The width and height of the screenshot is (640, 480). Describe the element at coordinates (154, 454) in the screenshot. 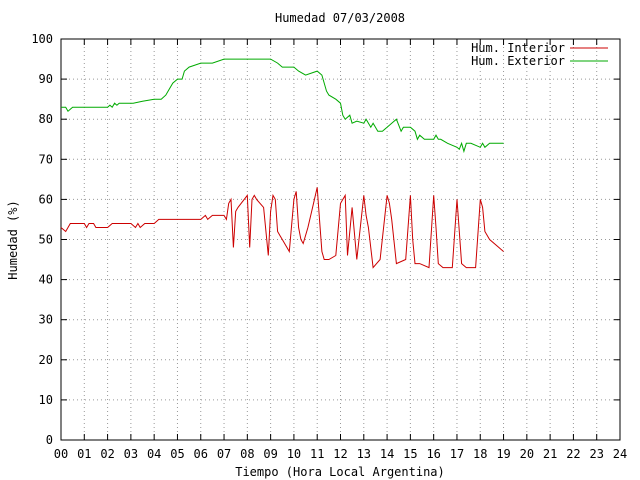

I see `x-tick-label: 04` at that location.